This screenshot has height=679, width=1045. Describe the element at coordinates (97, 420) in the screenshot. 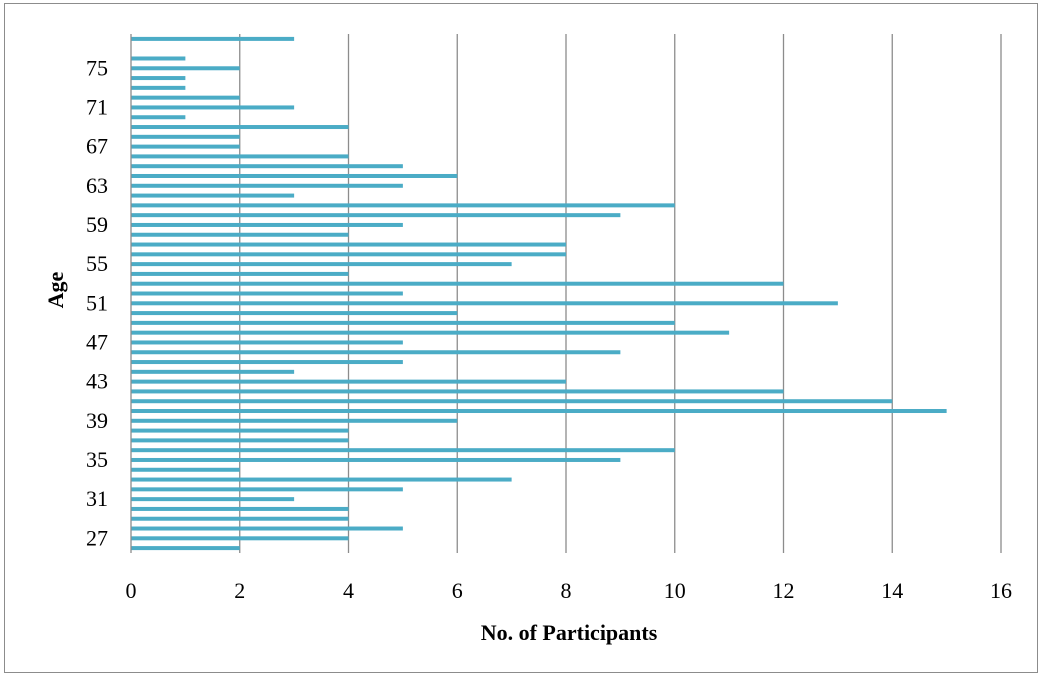

I see `y-tick-label: 39` at that location.